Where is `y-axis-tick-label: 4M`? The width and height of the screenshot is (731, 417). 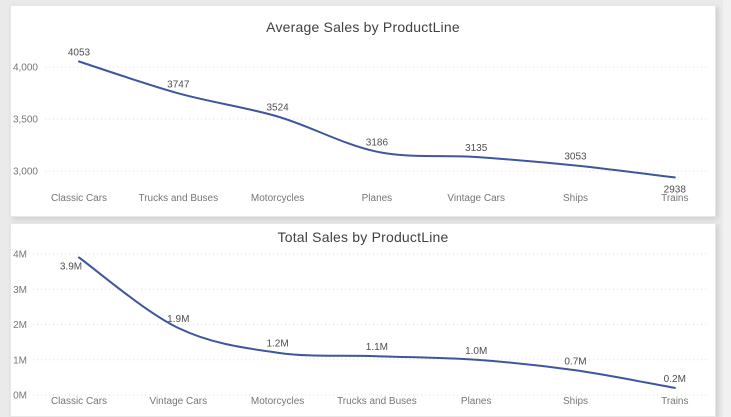
y-axis-tick-label: 4M is located at coordinates (20, 255).